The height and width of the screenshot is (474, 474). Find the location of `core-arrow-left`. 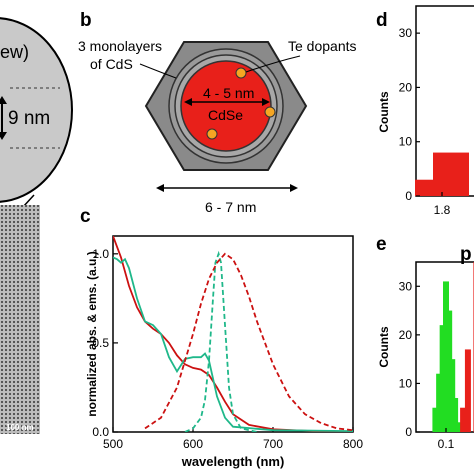

core-arrow-left is located at coordinates (188, 102).